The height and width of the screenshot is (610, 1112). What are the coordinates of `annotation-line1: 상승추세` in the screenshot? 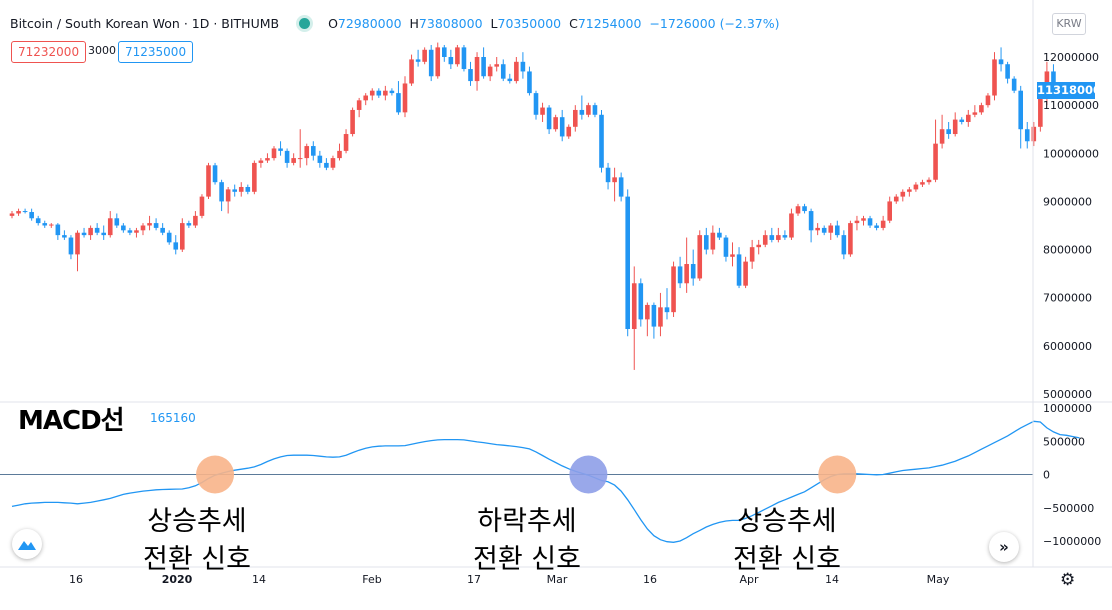 It's located at (197, 521).